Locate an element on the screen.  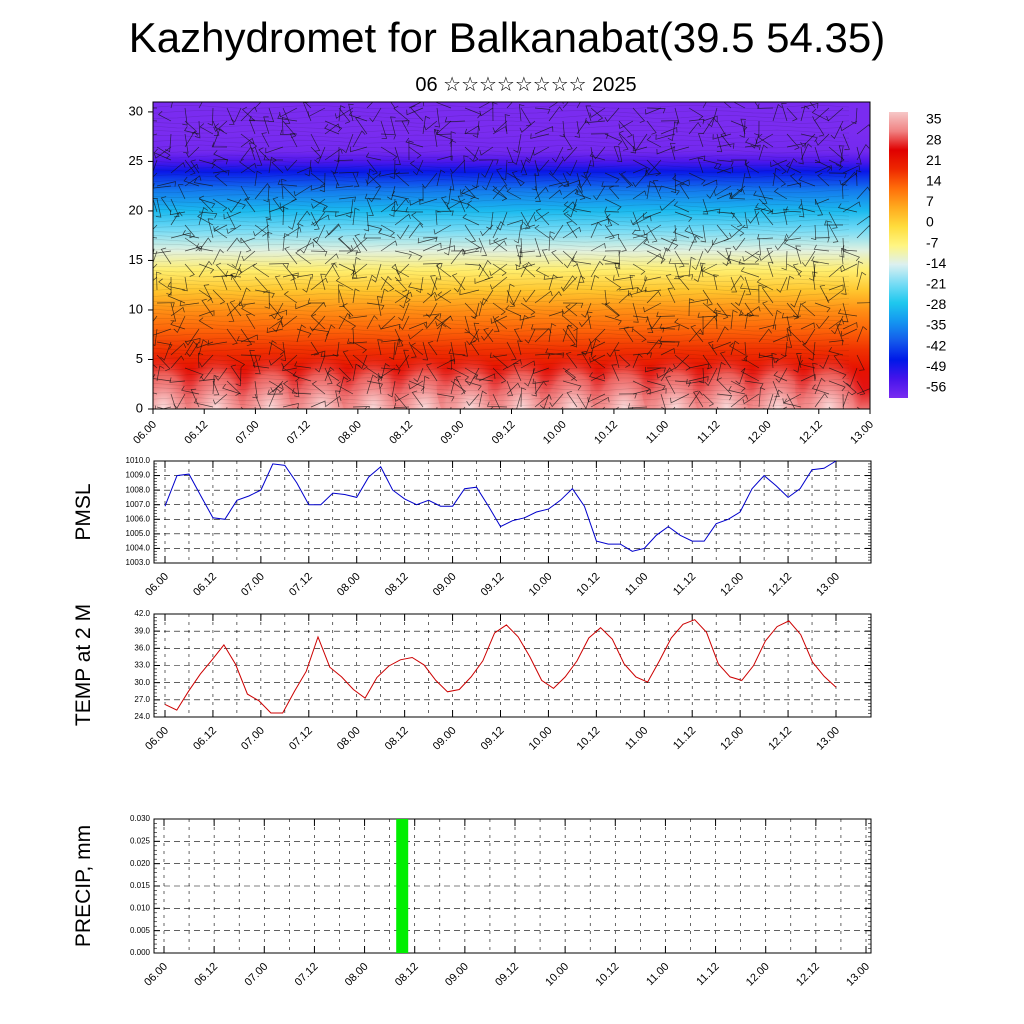
y-tick-label: 42.0 is located at coordinates (142, 613).